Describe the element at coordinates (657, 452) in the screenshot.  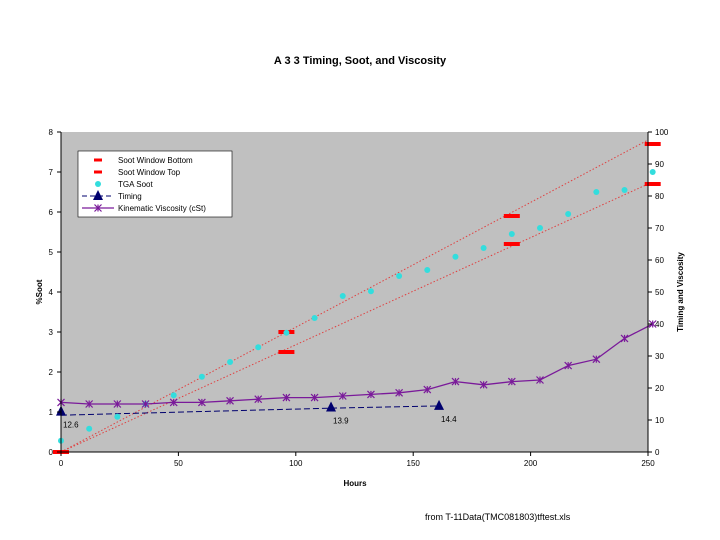
I see `y-right-tick-label: 0` at that location.